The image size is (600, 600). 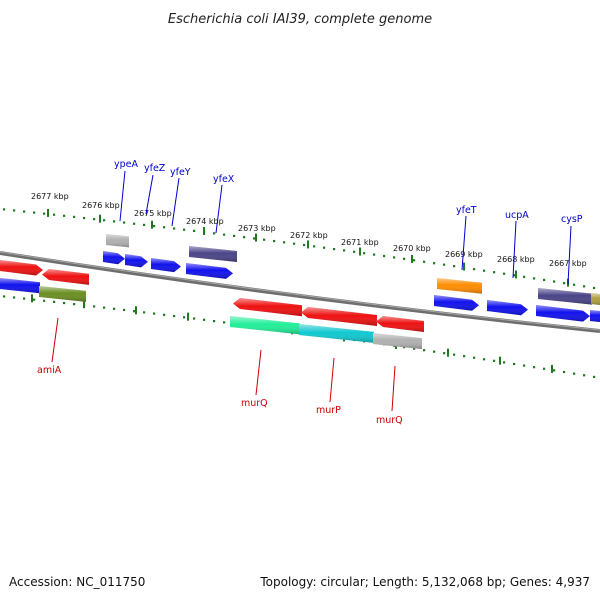 What do you see at coordinates (224, 179) in the screenshot?
I see `gene-label-yfeX: yfeX` at bounding box center [224, 179].